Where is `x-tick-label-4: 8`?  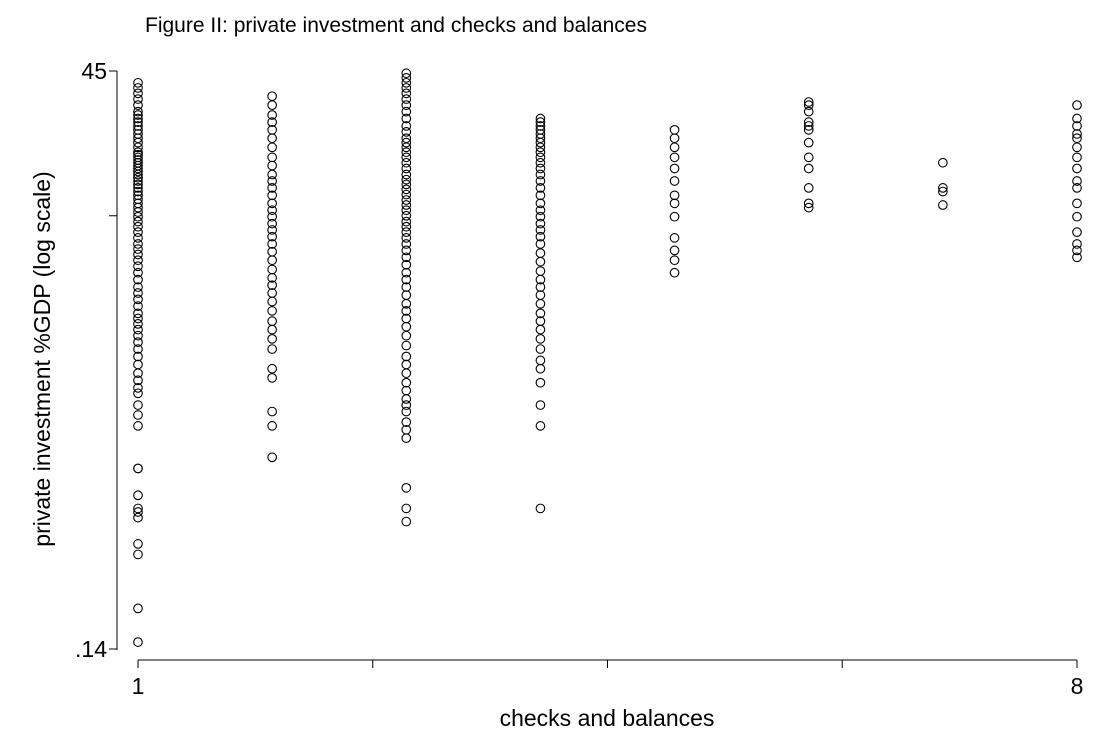
x-tick-label-4: 8 is located at coordinates (1077, 686).